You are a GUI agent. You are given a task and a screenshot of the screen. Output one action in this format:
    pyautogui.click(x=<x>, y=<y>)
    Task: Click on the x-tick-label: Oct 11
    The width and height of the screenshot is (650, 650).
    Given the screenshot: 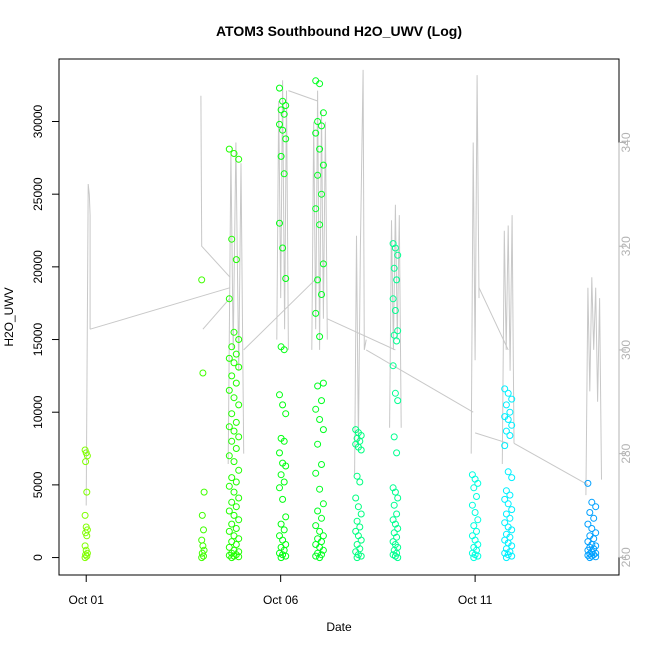 What is the action you would take?
    pyautogui.click(x=475, y=600)
    